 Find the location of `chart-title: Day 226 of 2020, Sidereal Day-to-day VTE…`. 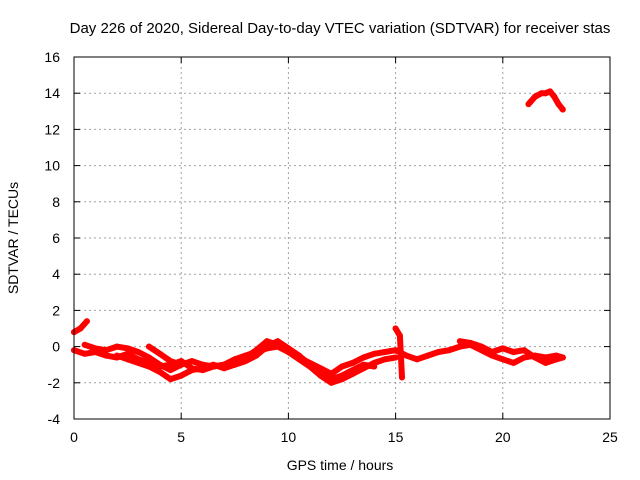

chart-title: Day 226 of 2020, Sidereal Day-to-day VTE… is located at coordinates (340, 28).